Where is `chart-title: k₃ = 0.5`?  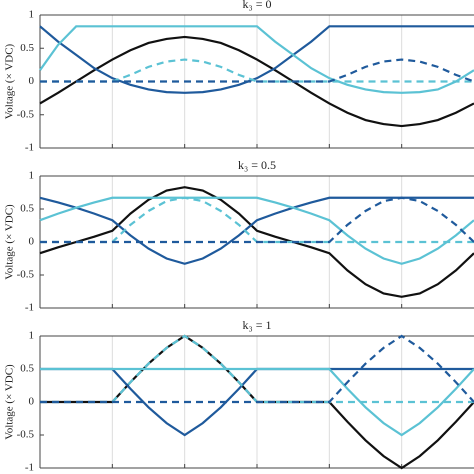 chart-title: k₃ = 0.5 is located at coordinates (257, 165).